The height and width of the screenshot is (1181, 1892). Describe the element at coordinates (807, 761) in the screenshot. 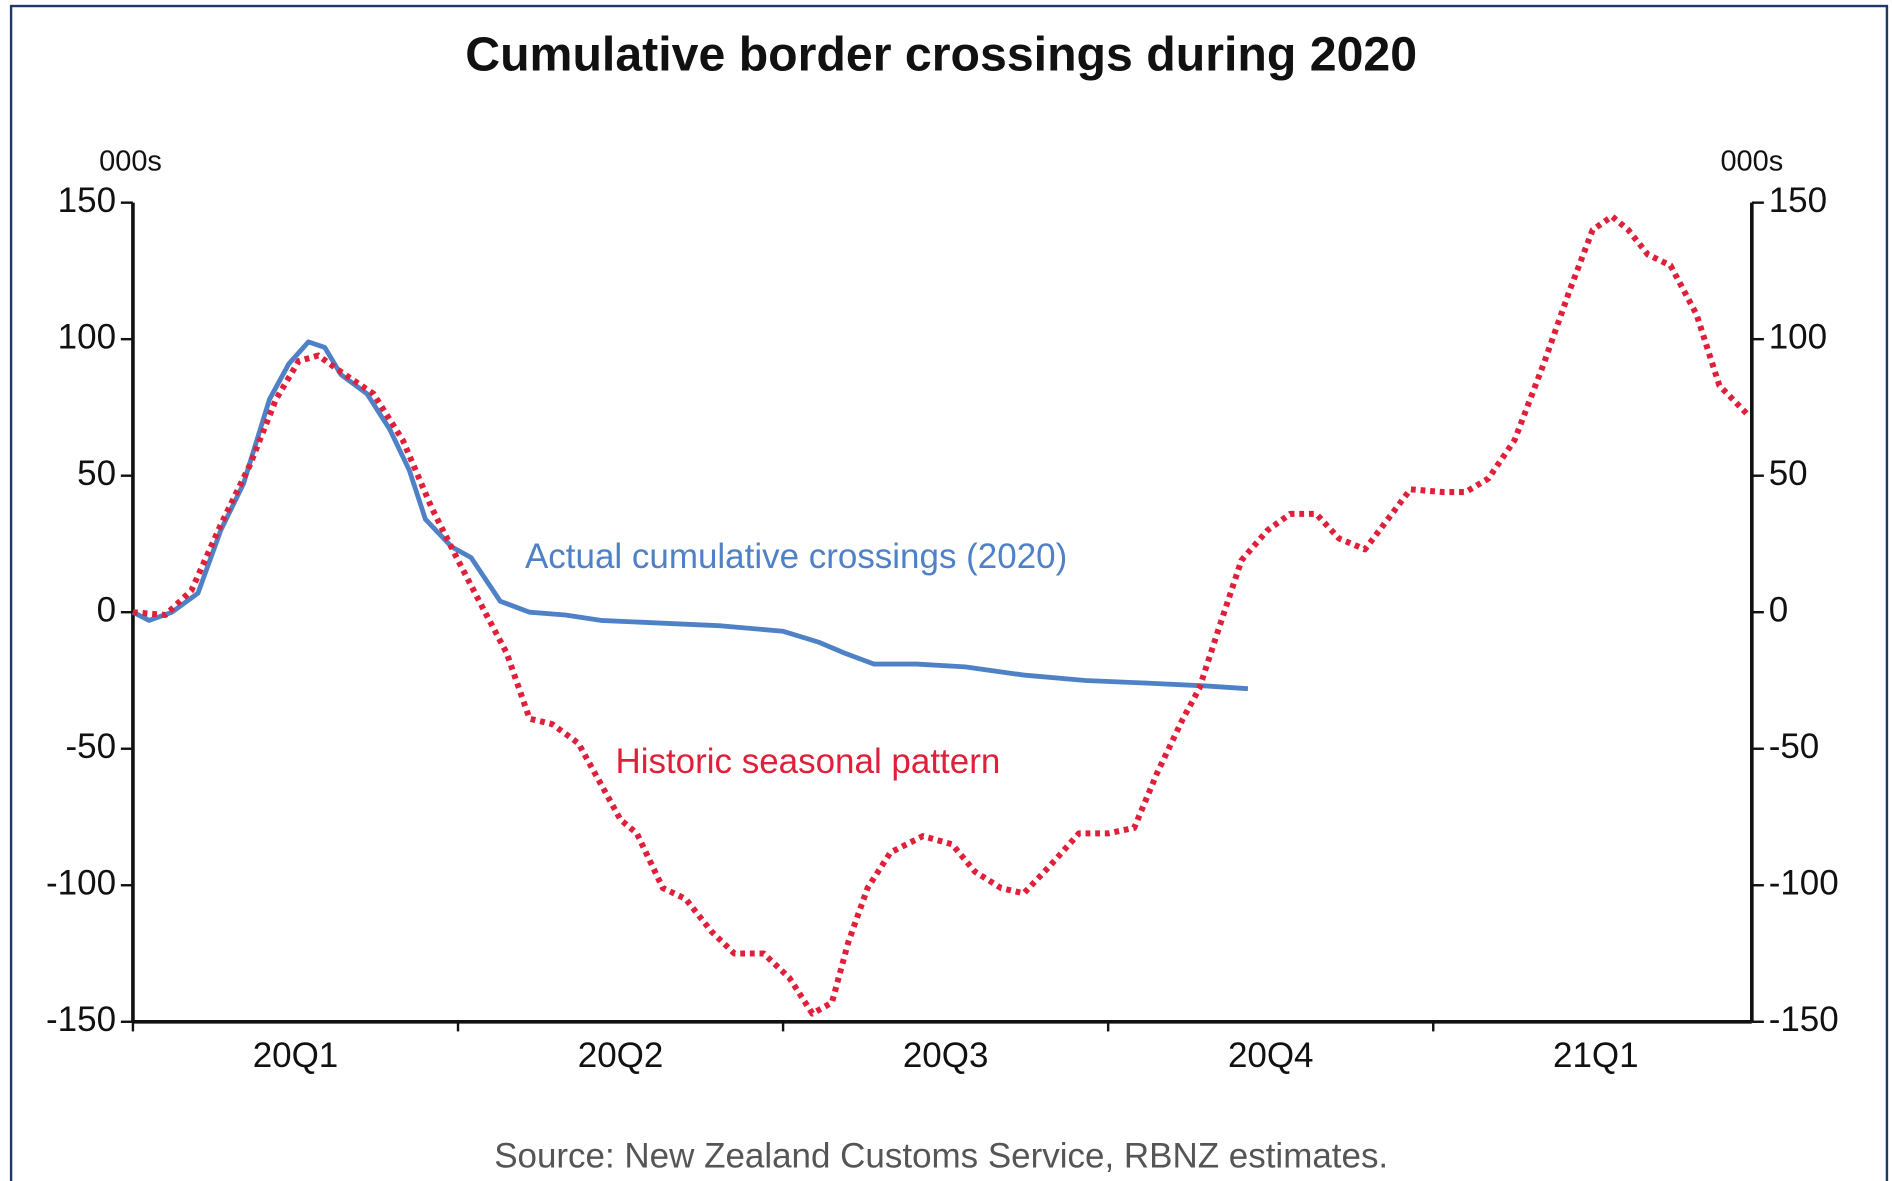

I see `series-label: Historic seasonal pattern` at that location.